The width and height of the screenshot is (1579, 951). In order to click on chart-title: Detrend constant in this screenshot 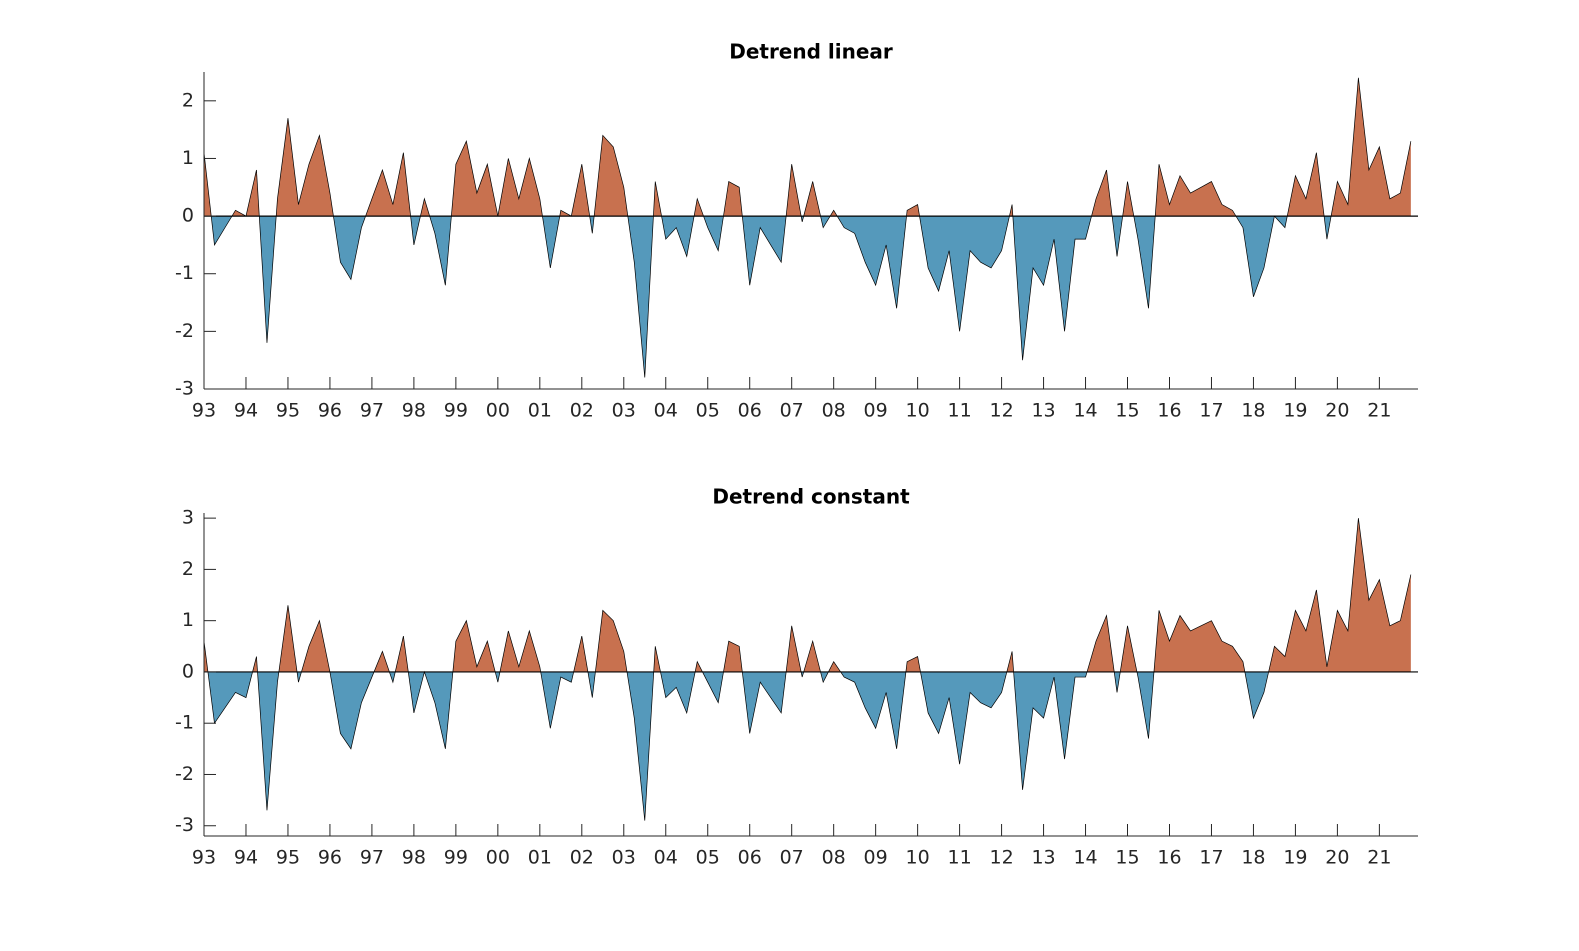, I will do `click(811, 497)`.